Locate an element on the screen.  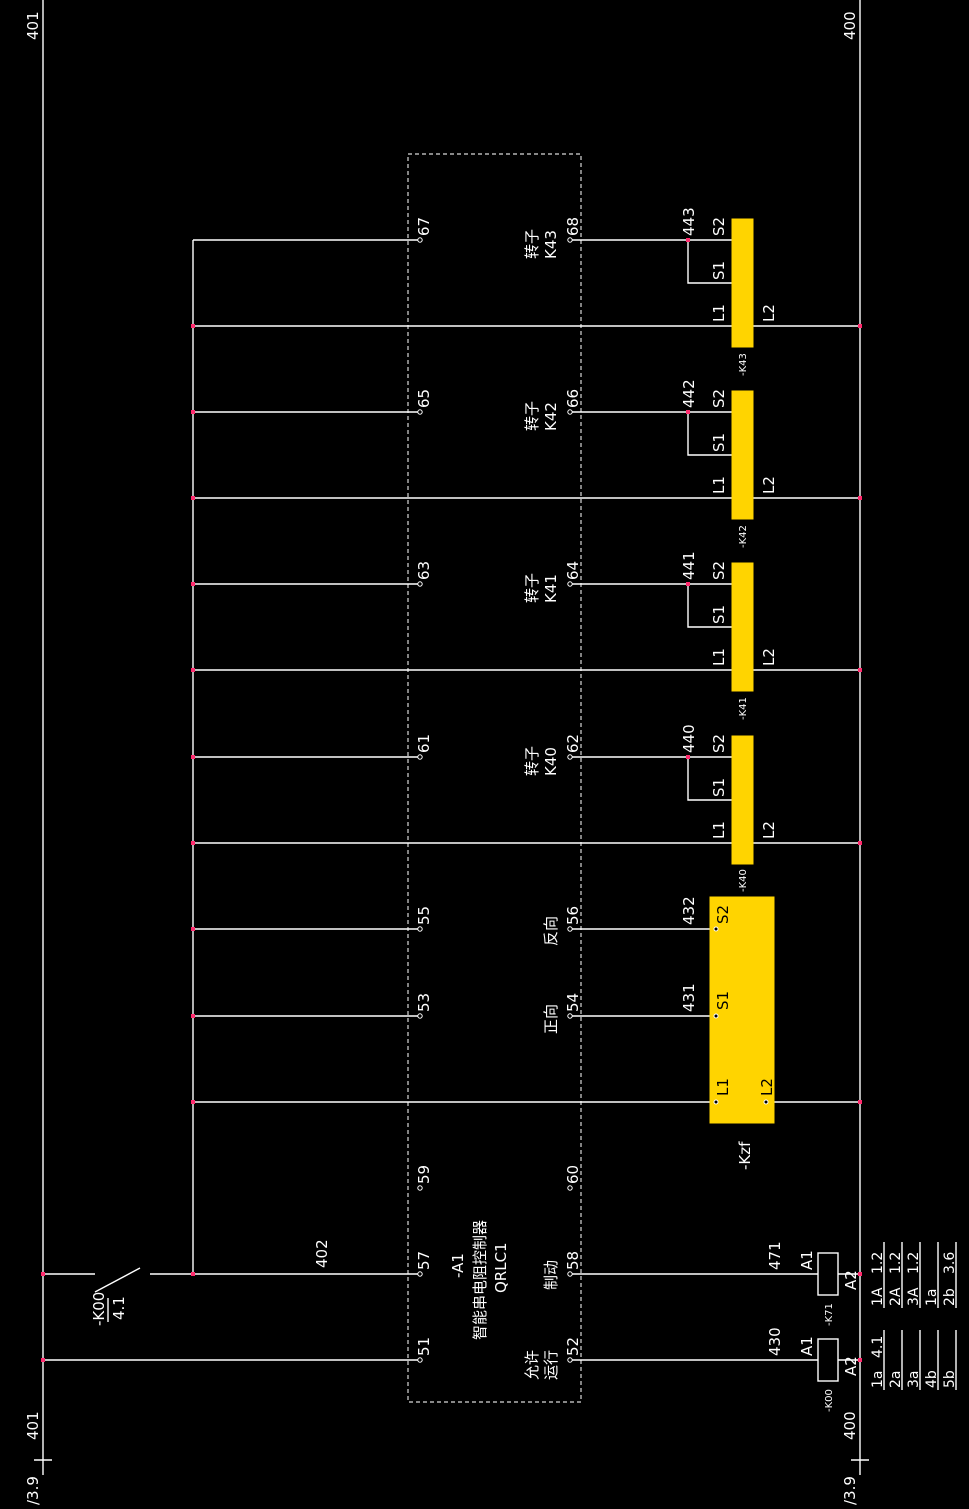
func-rotor-k43-2: K43 is located at coordinates (551, 244).